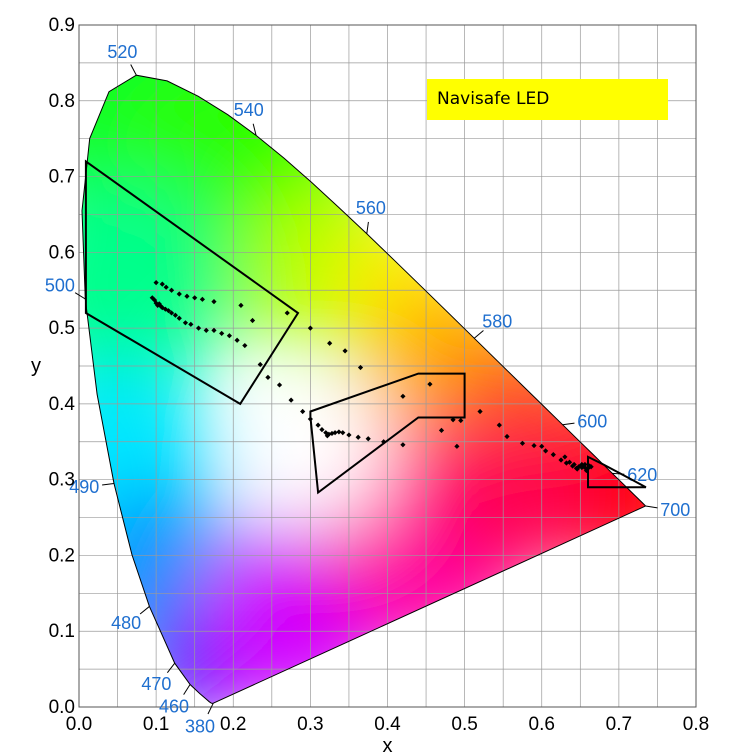 This screenshot has width=736, height=755. What do you see at coordinates (547, 99) in the screenshot?
I see `legend-box: Navisafe LED` at bounding box center [547, 99].